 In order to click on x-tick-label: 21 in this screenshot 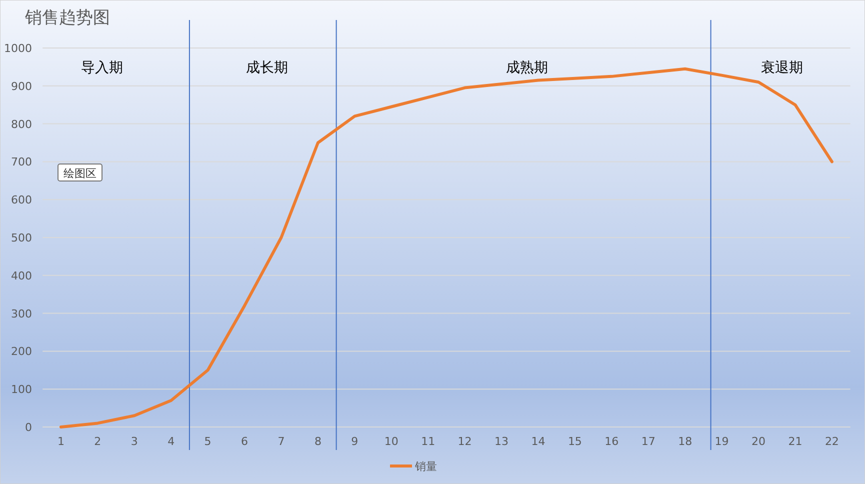, I will do `click(795, 441)`.